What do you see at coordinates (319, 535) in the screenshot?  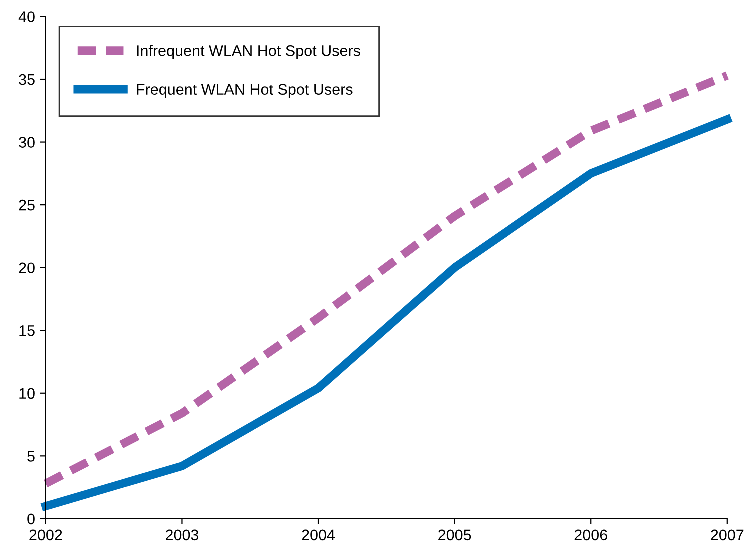 I see `x-tick-label: 2004` at bounding box center [319, 535].